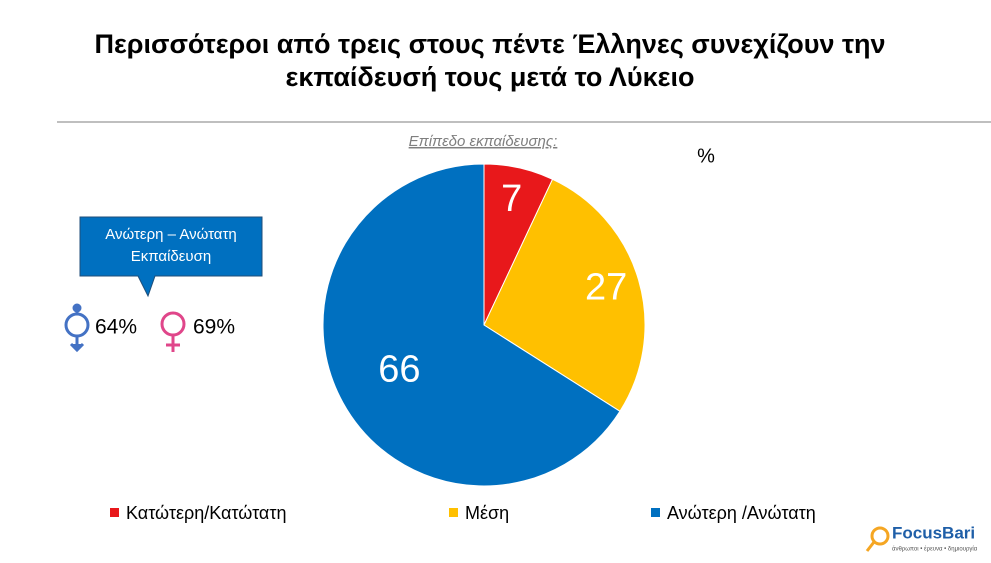 This screenshot has width=991, height=563. I want to click on logo-name: FocusBari, so click(933, 532).